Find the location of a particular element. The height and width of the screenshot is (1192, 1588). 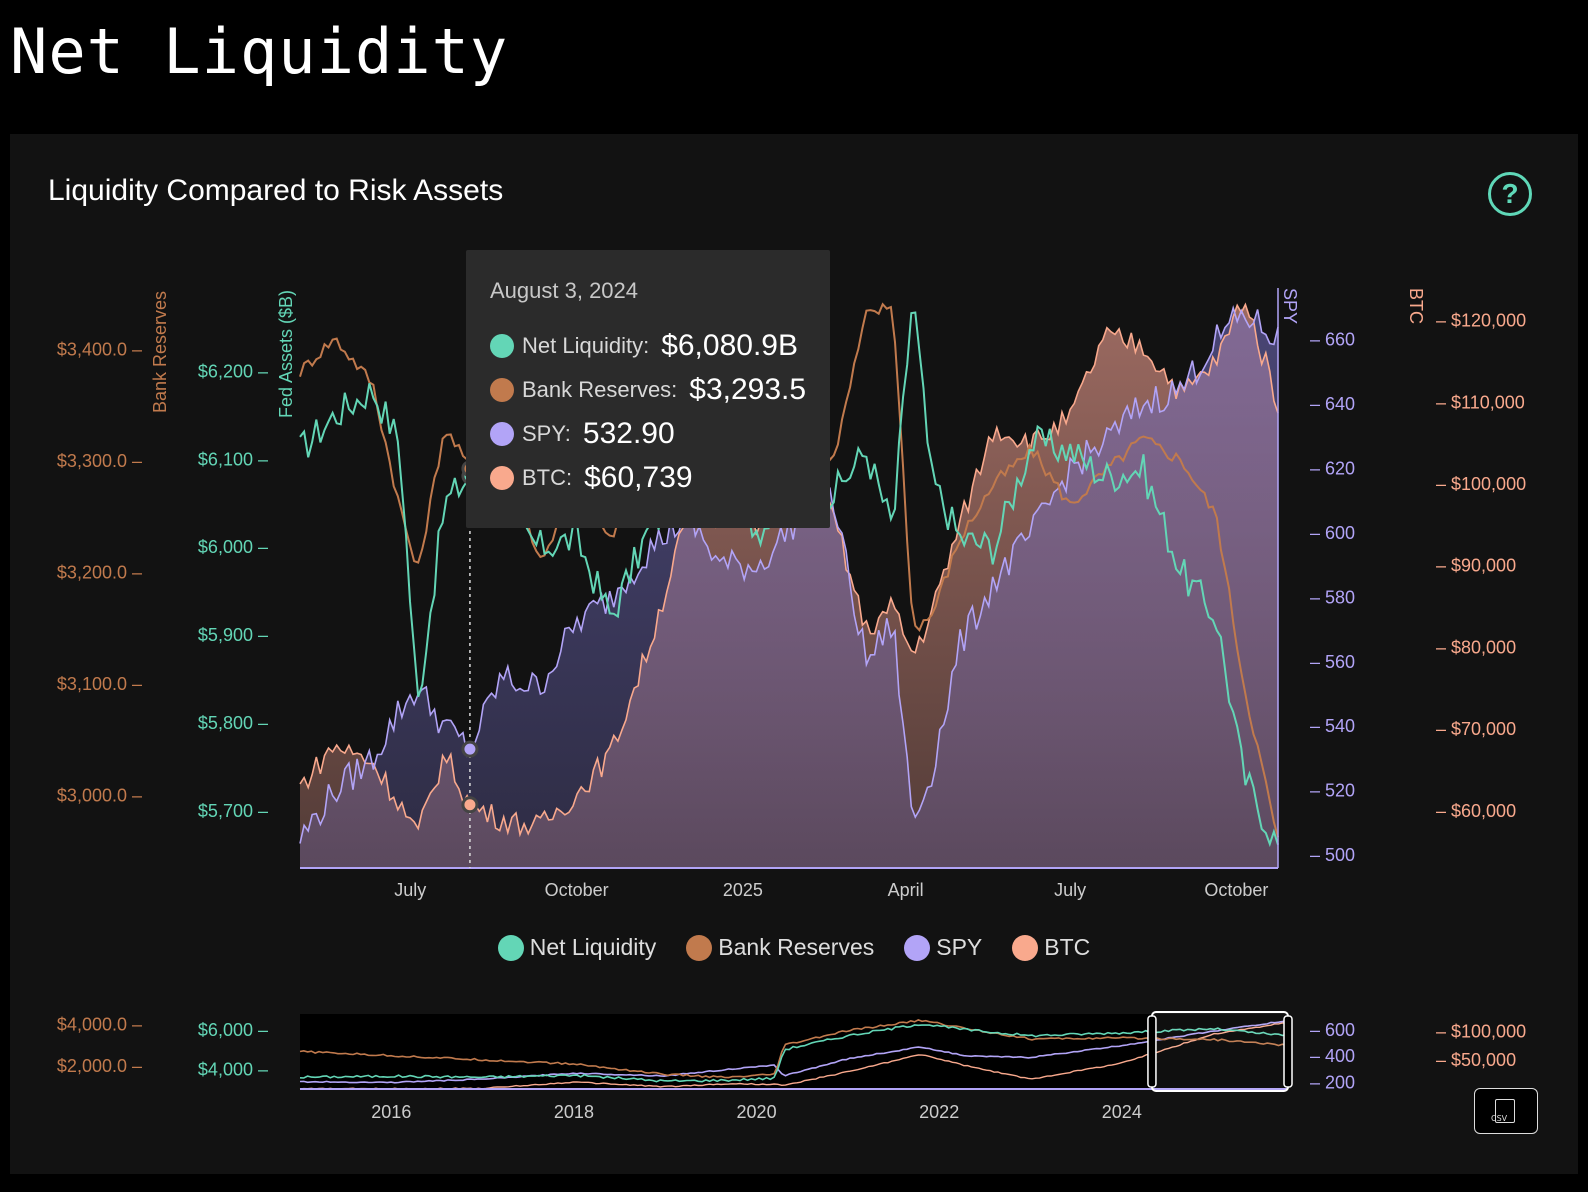

y-tick-label: – 640 is located at coordinates (1332, 404).